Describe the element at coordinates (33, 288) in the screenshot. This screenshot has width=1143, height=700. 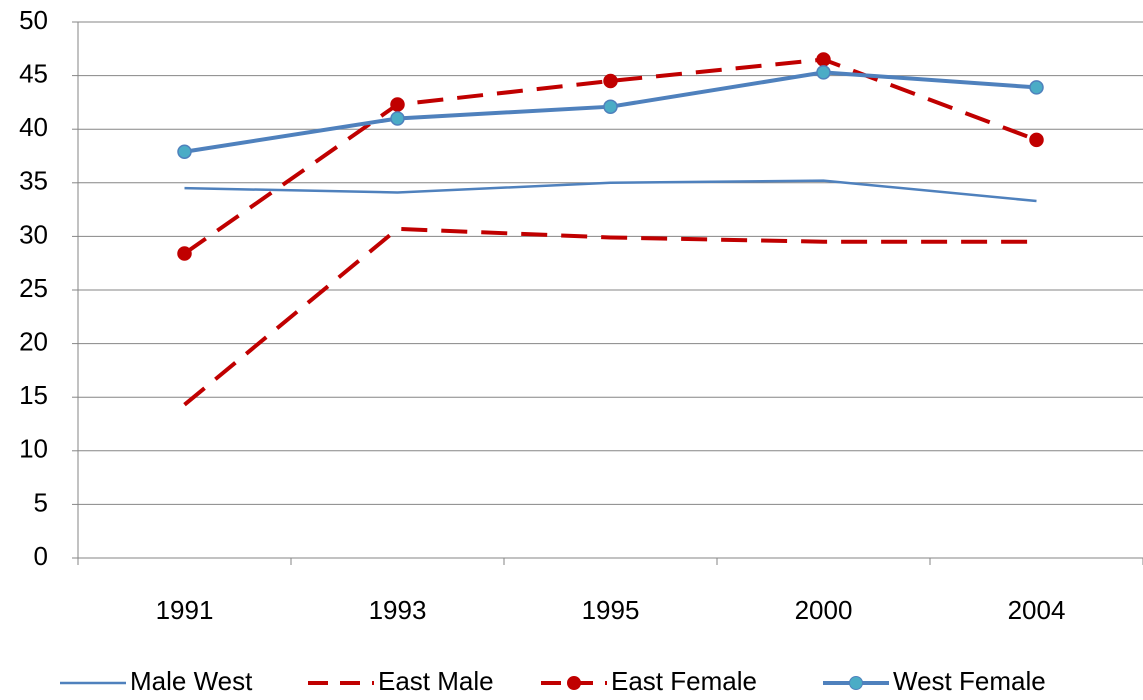
I see `y-tick-label: 25` at that location.